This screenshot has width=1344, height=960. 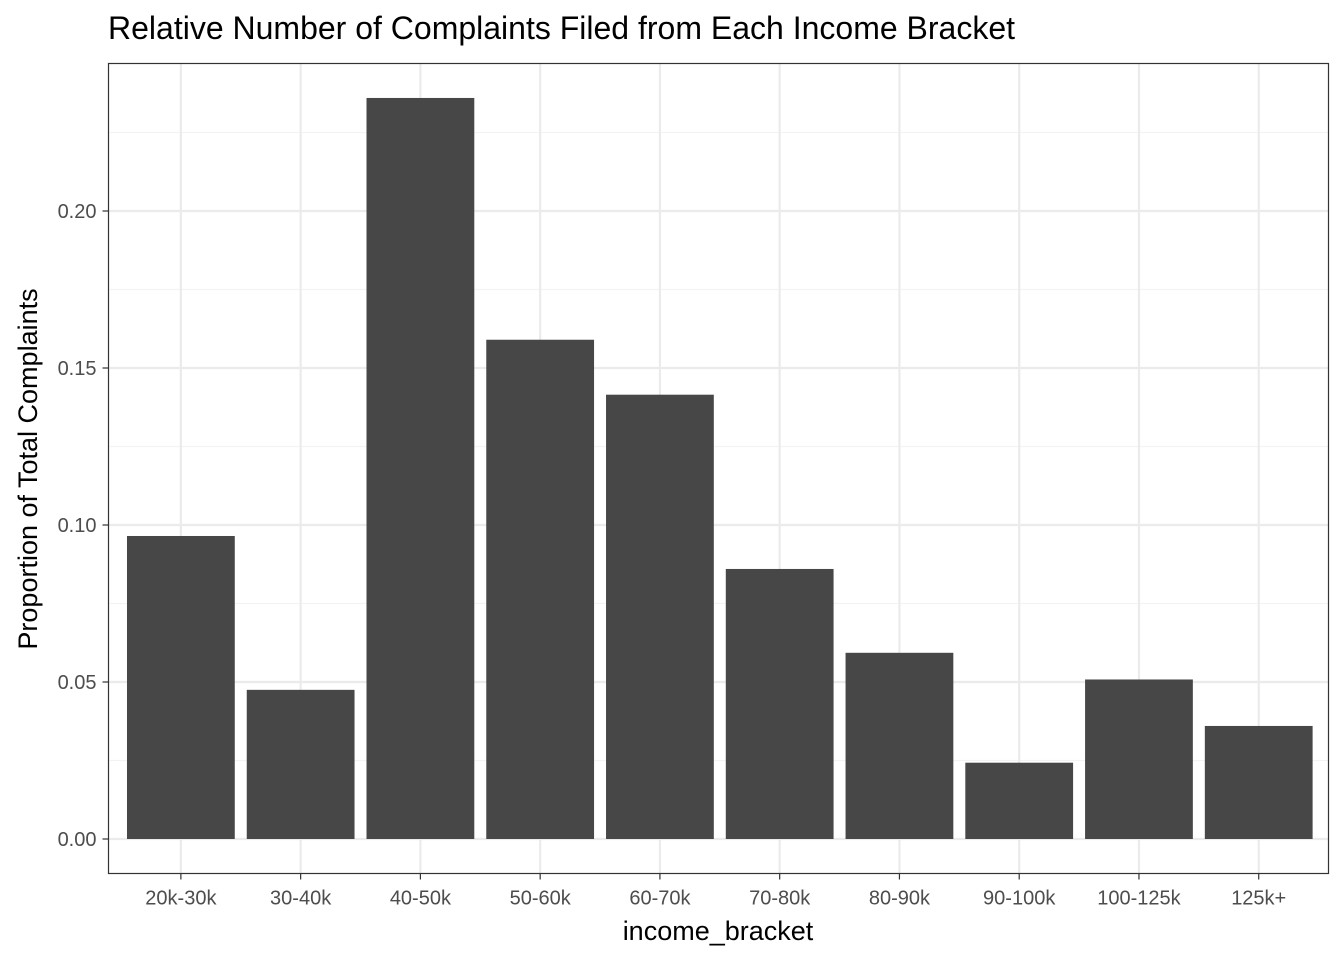 What do you see at coordinates (541, 899) in the screenshot?
I see `x-tick-label: 50-60k` at bounding box center [541, 899].